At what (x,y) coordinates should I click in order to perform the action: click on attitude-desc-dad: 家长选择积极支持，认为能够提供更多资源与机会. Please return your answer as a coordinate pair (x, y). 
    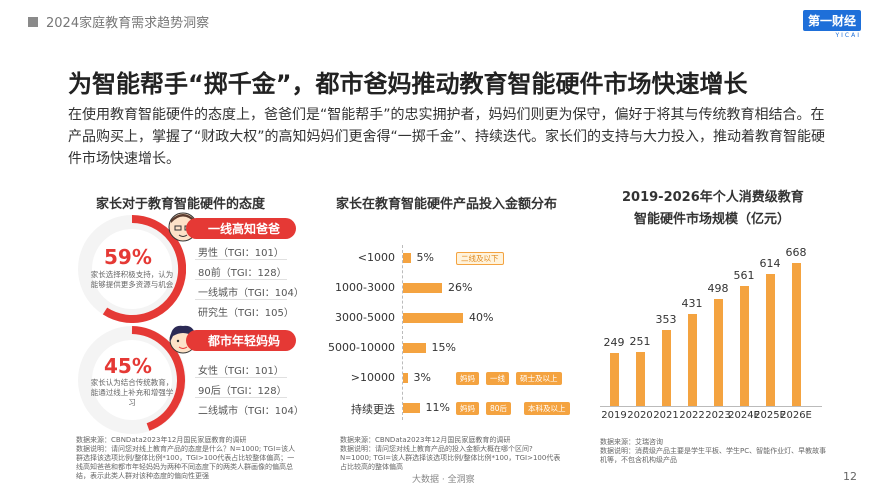
    Looking at the image, I should click on (132, 279).